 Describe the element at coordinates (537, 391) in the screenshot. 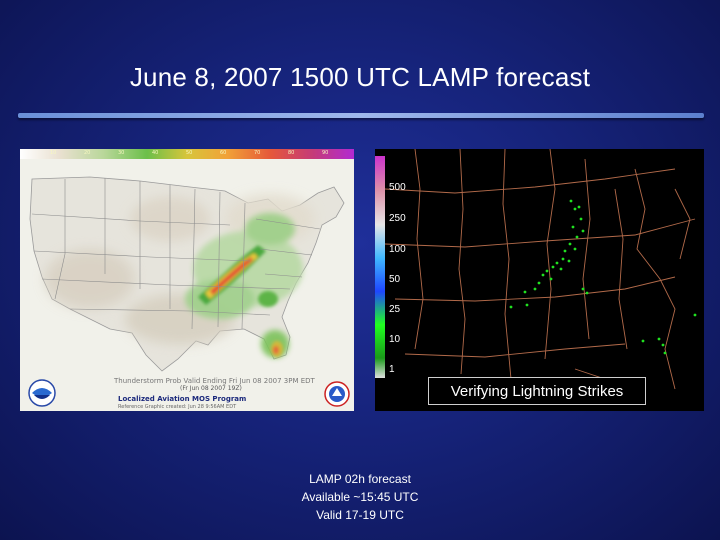

I see `verifying-lightning-caption: Verifying Lightning Strikes` at that location.